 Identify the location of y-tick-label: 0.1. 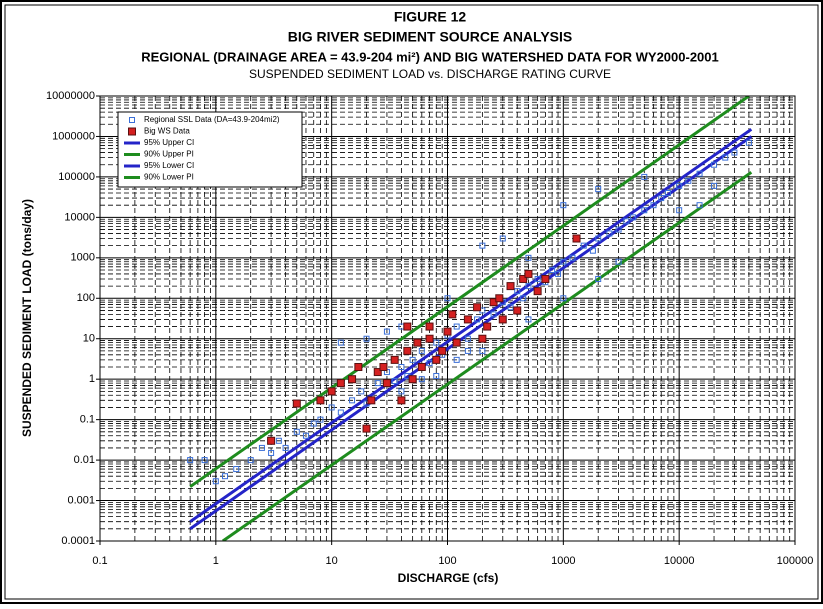
(87, 420).